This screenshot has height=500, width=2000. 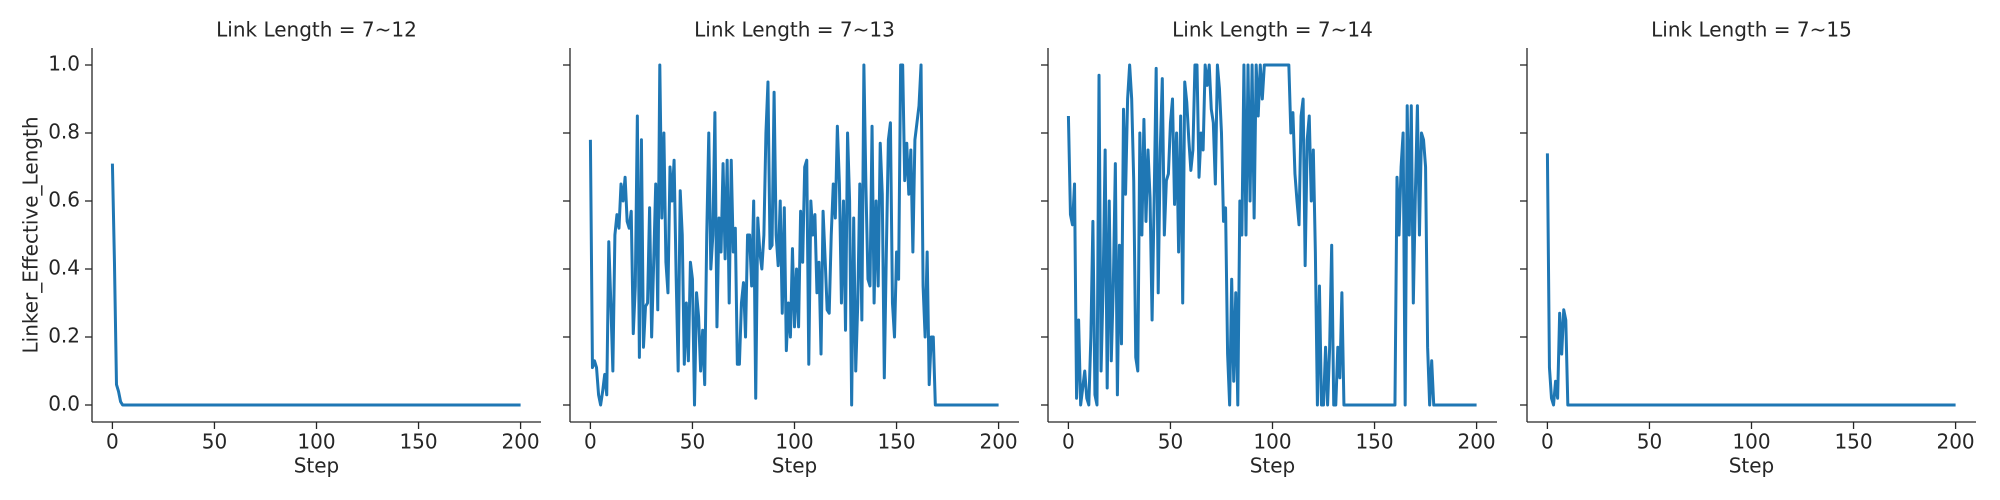 I want to click on panel-title: Link Length = 7~13, so click(x=794, y=30).